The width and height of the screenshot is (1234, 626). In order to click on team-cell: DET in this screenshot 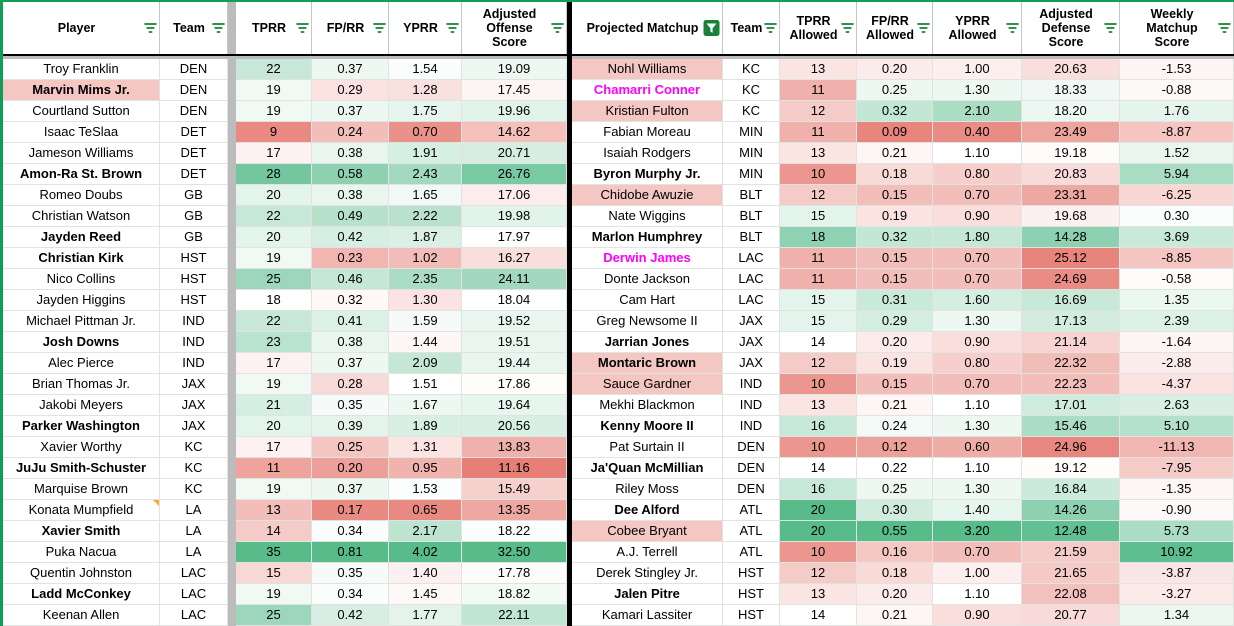, I will do `click(194, 132)`.